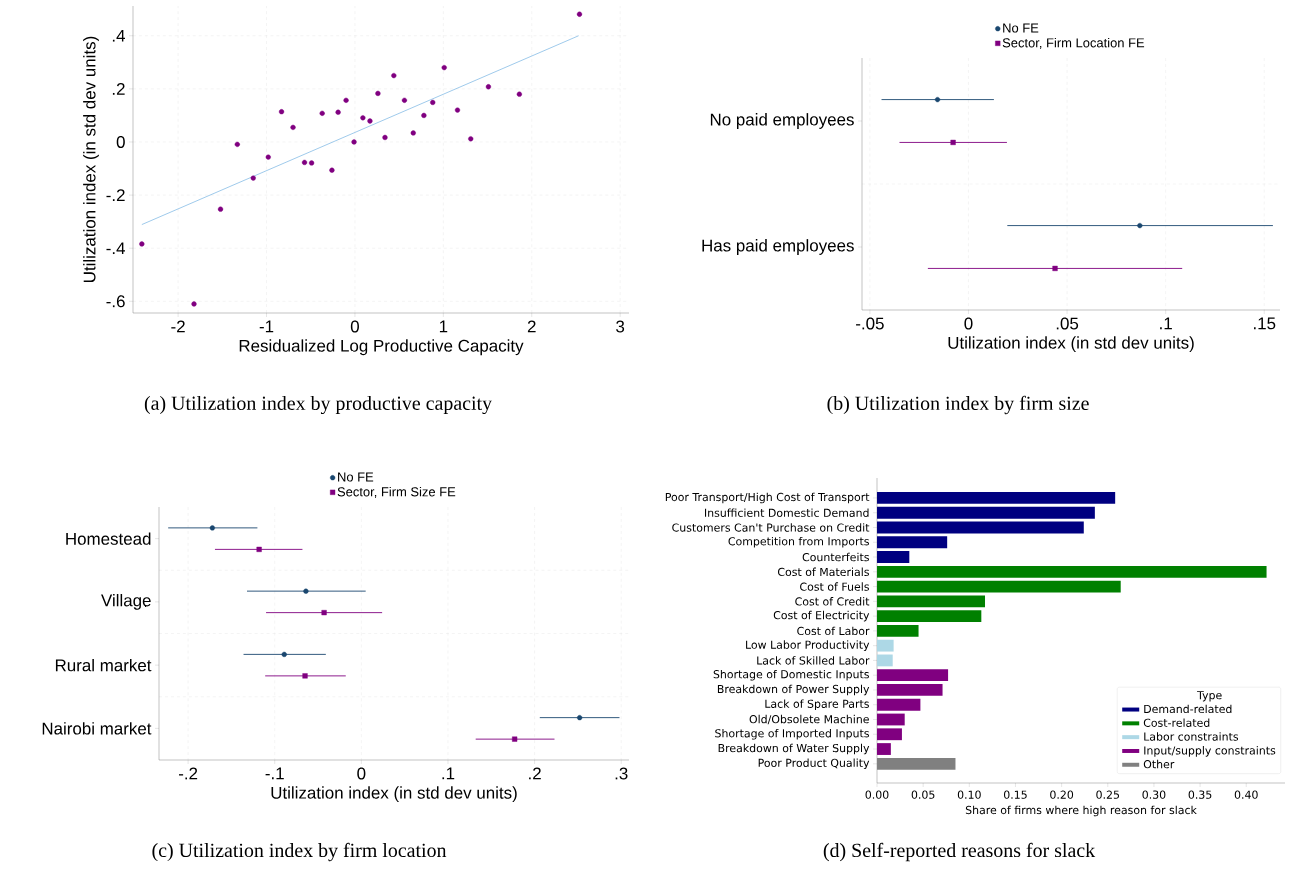 The width and height of the screenshot is (1293, 870). What do you see at coordinates (808, 645) in the screenshot?
I see `y-tick-label: Low Labor Productivity` at bounding box center [808, 645].